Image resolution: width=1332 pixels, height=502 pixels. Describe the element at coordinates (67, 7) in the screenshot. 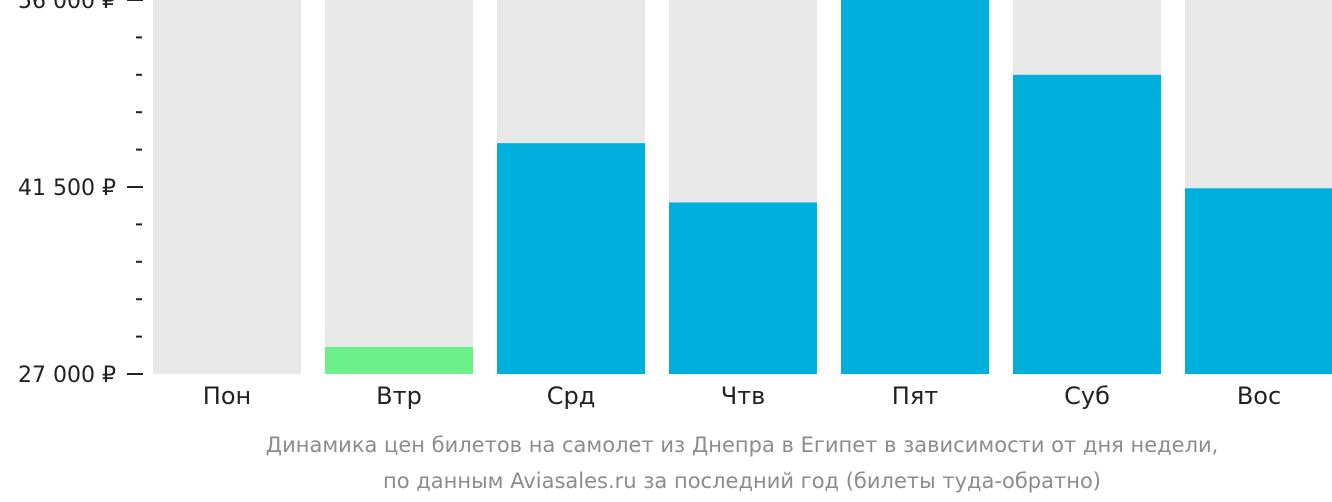

I see `y-tick-label-2: 56 000 ₽` at that location.